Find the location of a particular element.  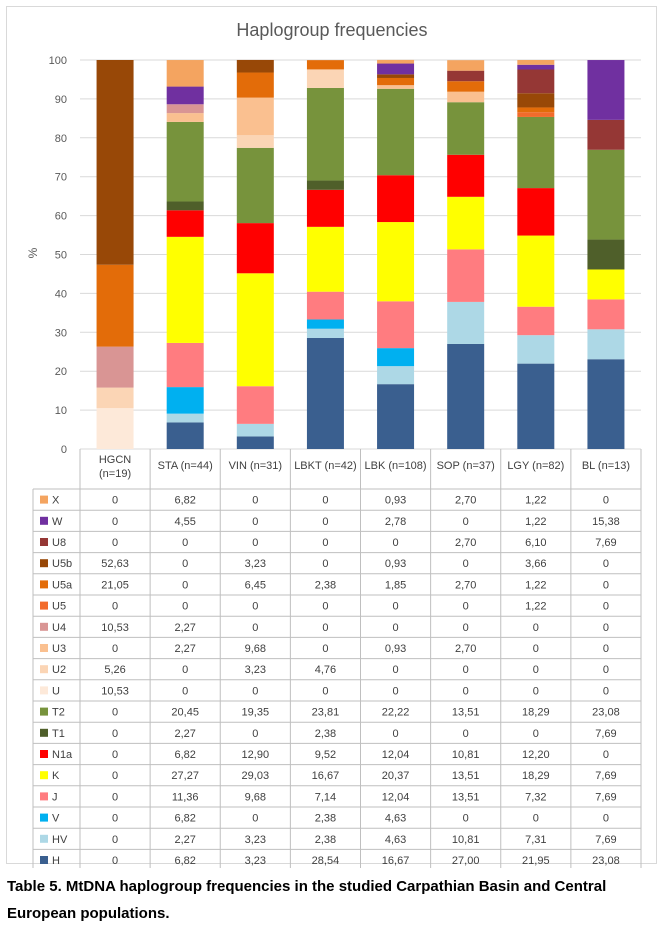

table-cell: 2,38 is located at coordinates (325, 819).